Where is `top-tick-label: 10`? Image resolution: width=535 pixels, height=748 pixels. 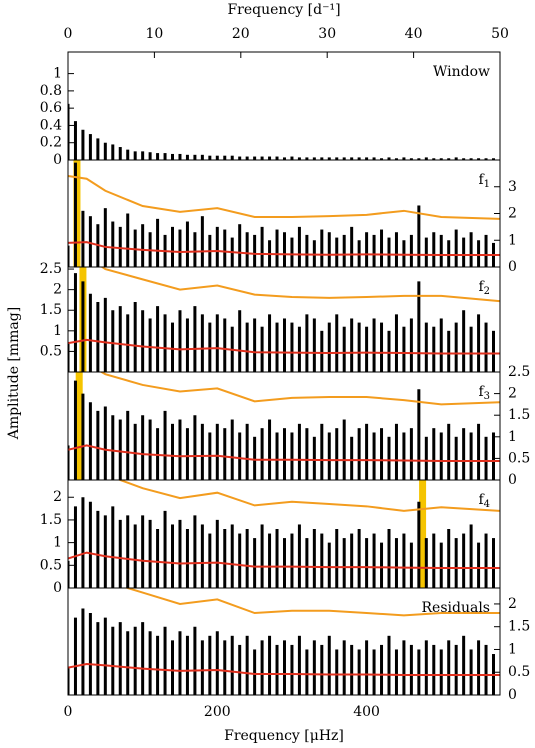
top-tick-label: 10 is located at coordinates (154, 34).